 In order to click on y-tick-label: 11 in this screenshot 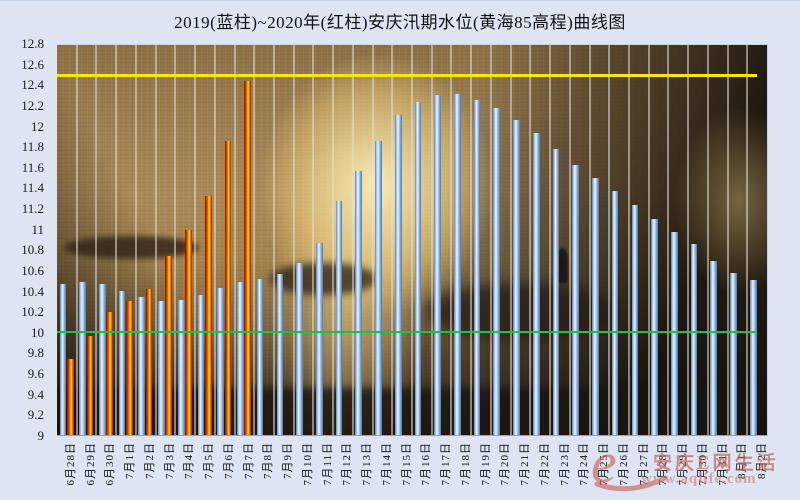, I will do `click(37, 229)`.